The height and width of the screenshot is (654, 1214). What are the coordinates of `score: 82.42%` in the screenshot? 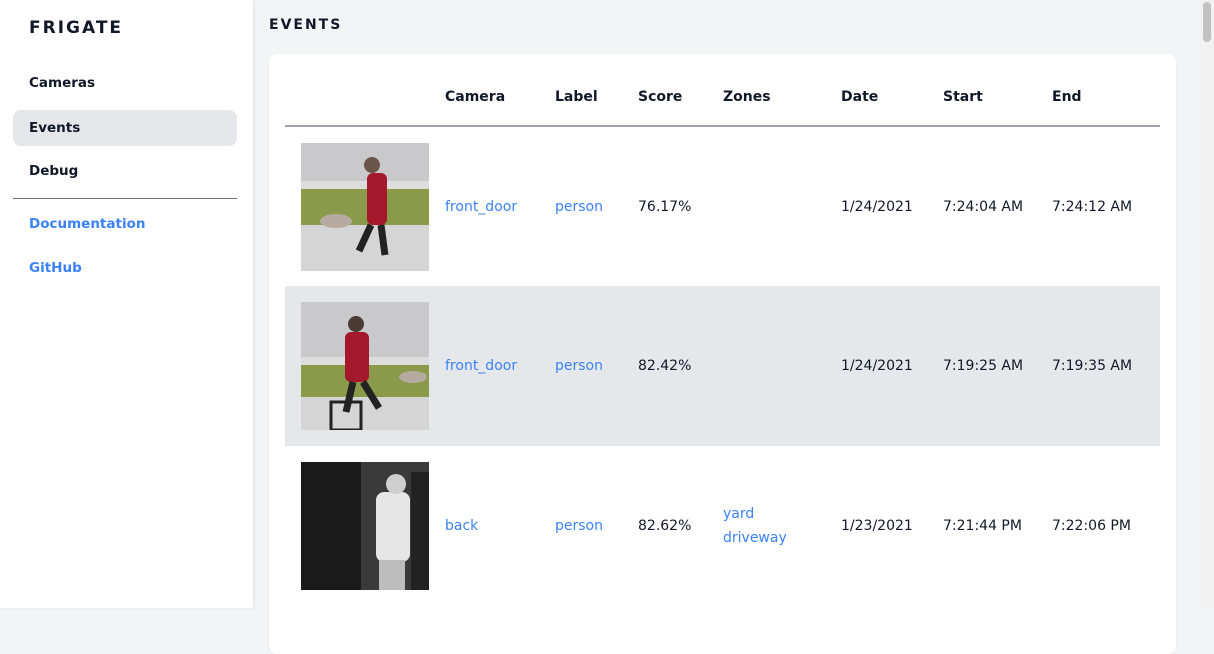 It's located at (680, 366).